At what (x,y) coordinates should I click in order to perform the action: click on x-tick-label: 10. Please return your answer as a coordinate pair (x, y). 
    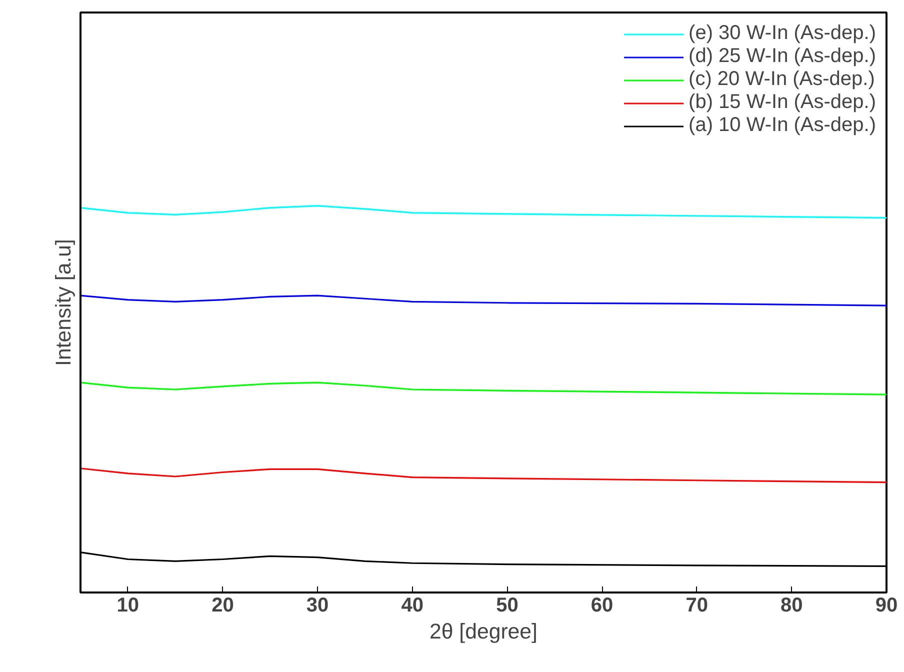
    Looking at the image, I should click on (128, 605).